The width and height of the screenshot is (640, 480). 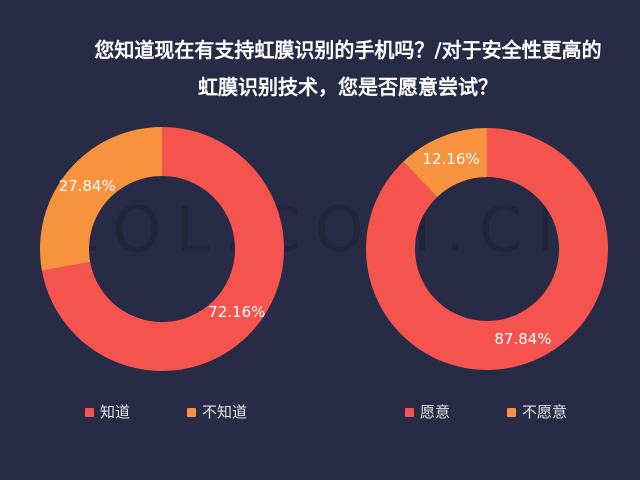 What do you see at coordinates (512, 412) in the screenshot?
I see `legend-swatch-not-willing` at bounding box center [512, 412].